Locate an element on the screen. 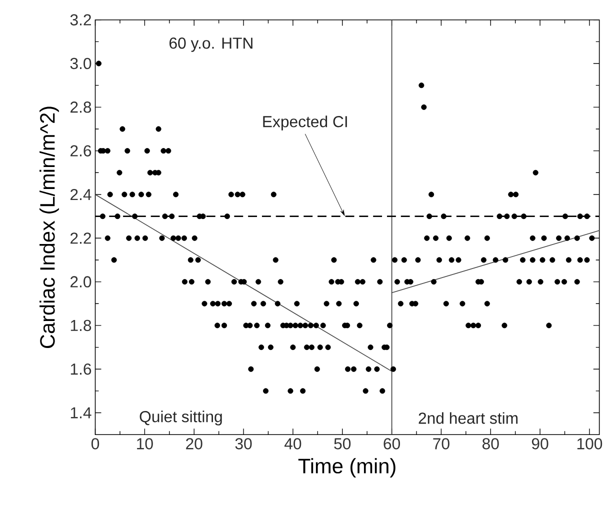 The height and width of the screenshot is (507, 606). y-tick-label: 2.6 is located at coordinates (81, 150).